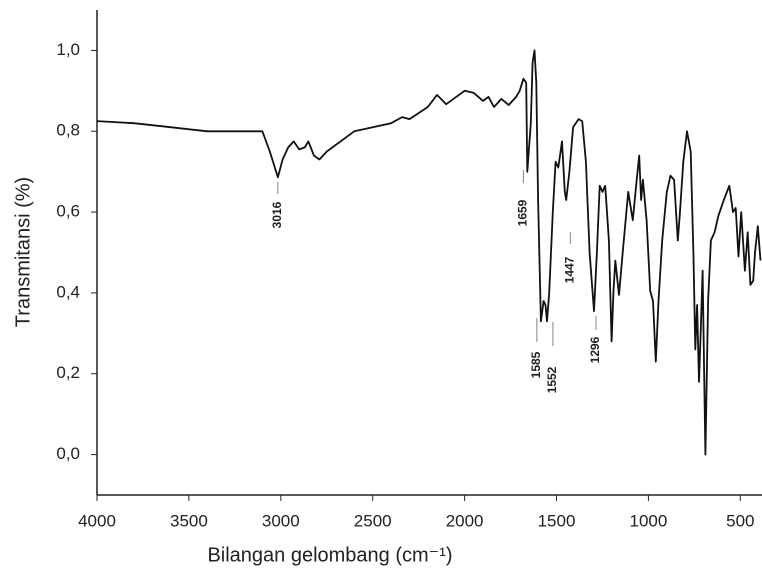  Describe the element at coordinates (329, 555) in the screenshot. I see `x-axis-label: Bilangan gelombang (cm⁻¹)` at that location.